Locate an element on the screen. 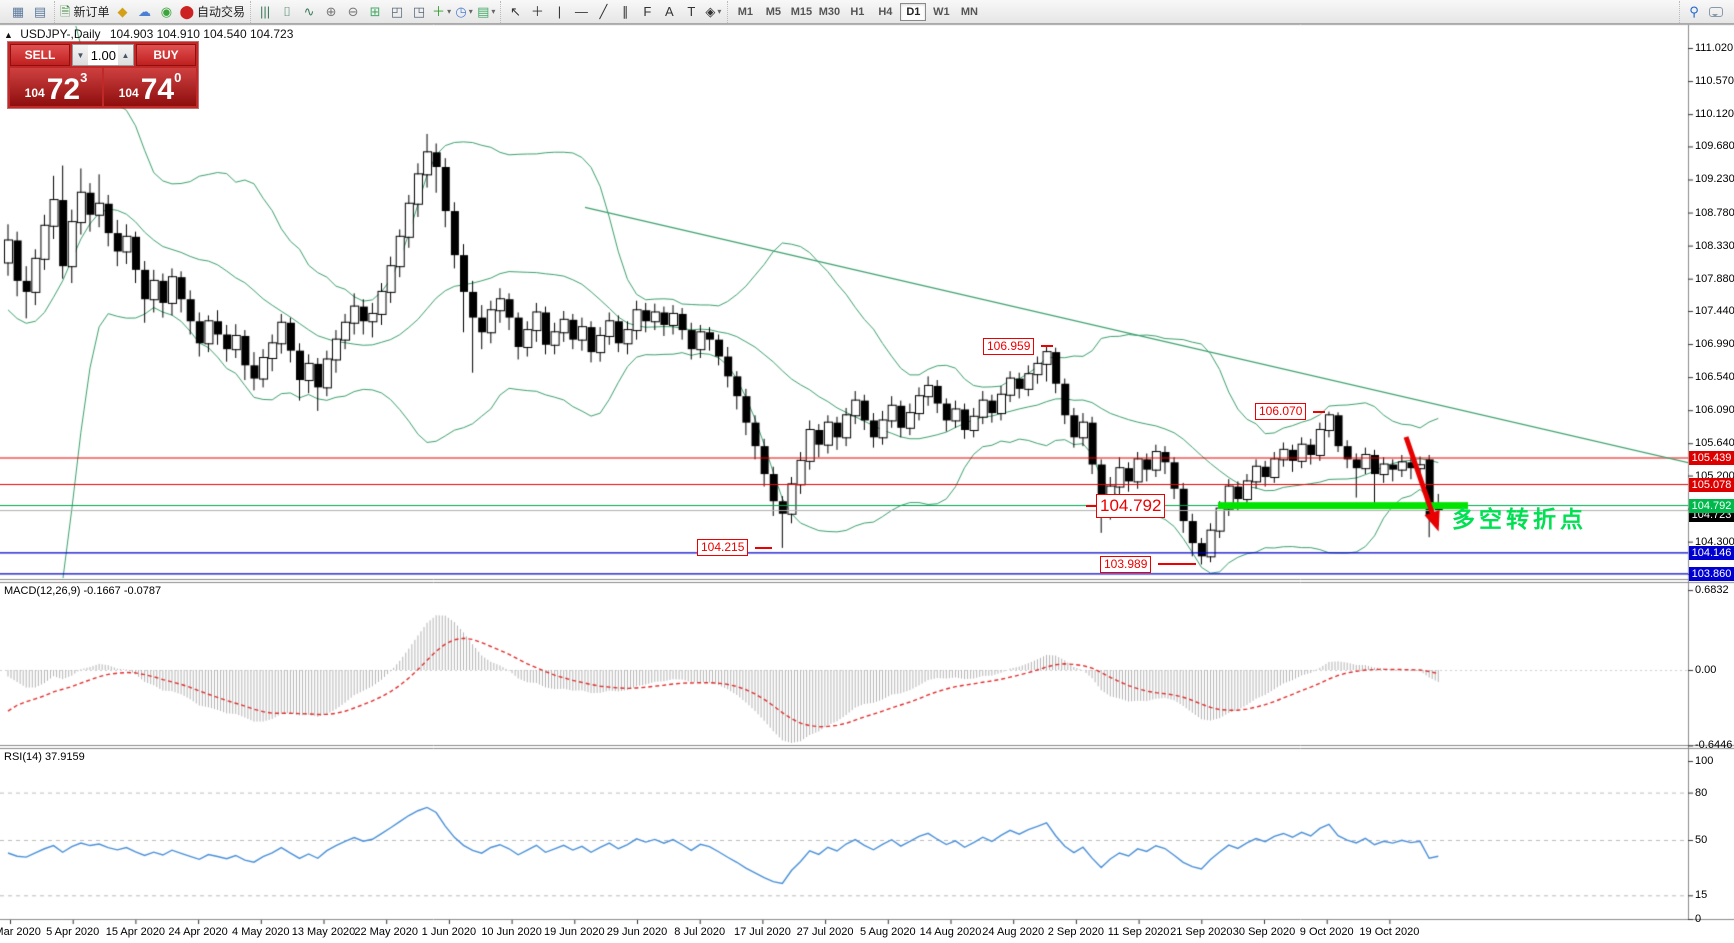 The width and height of the screenshot is (1734, 943). date-axis-label: 10 Jun 2020 is located at coordinates (511, 932).